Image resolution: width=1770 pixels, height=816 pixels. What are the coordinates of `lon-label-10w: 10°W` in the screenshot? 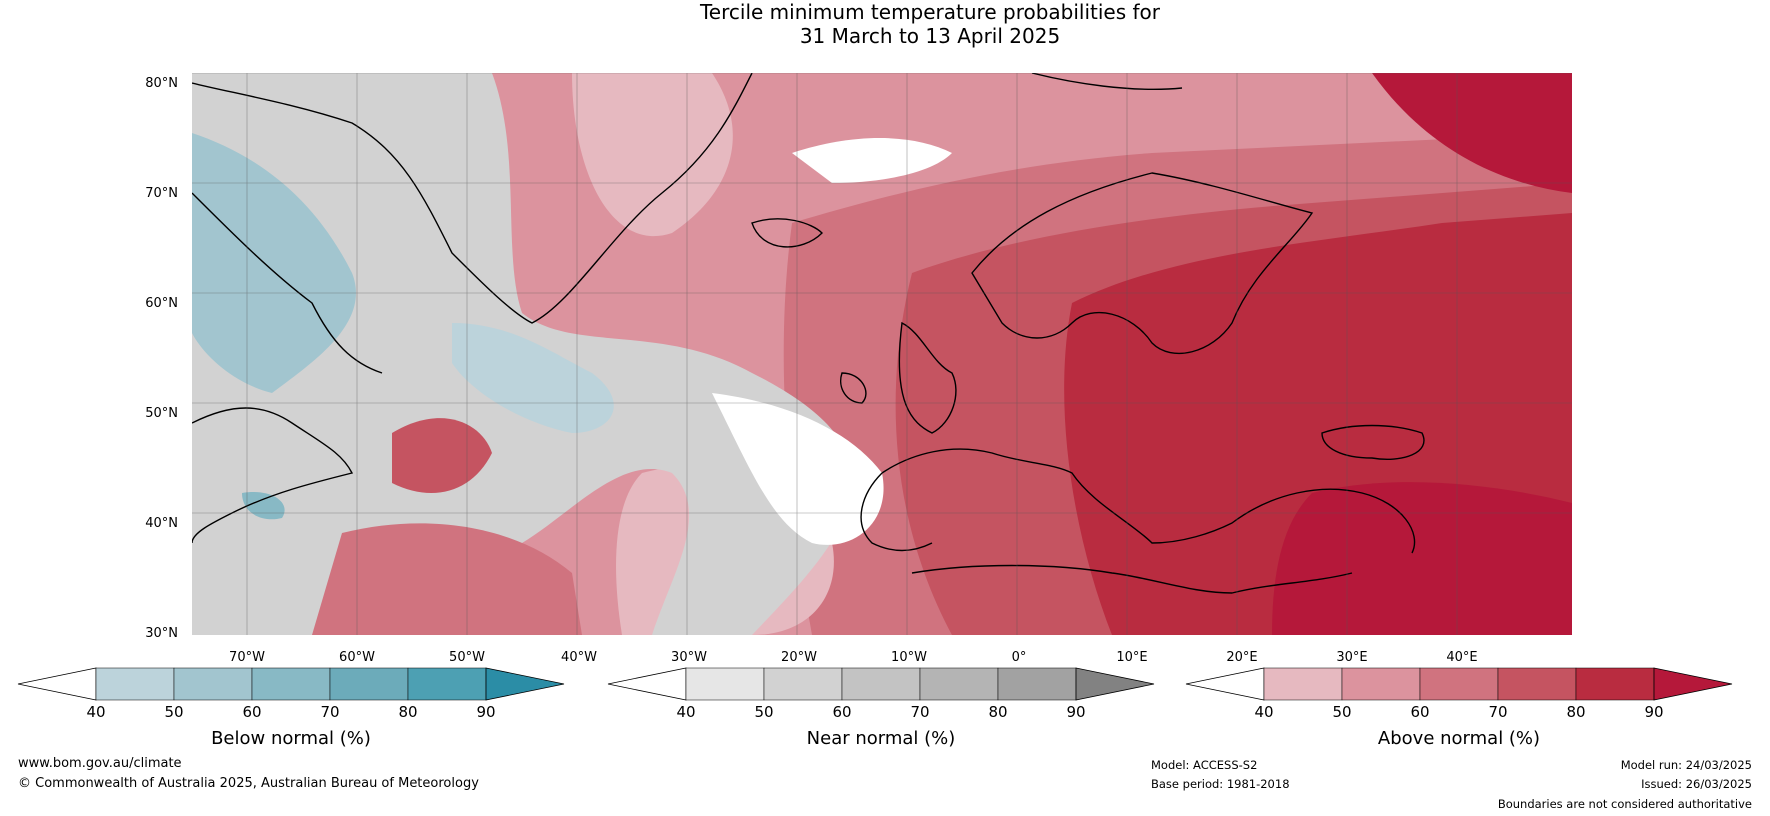 It's located at (909, 657).